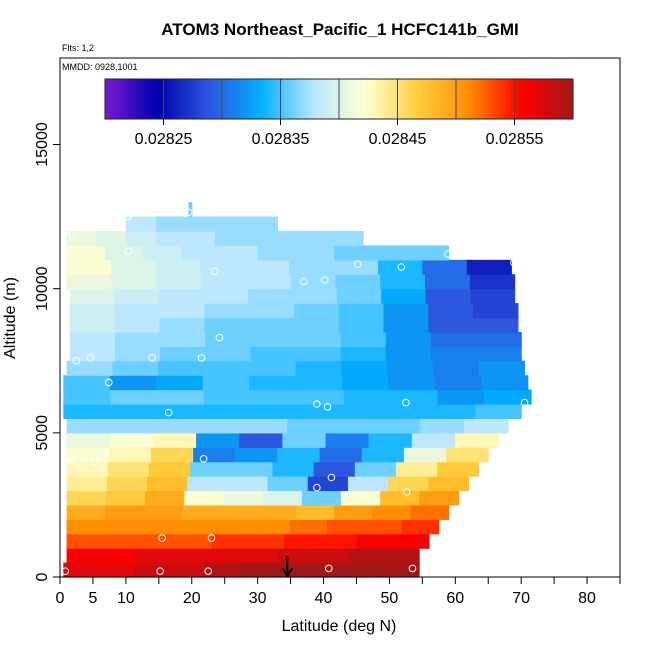 This screenshot has height=650, width=650. What do you see at coordinates (78, 48) in the screenshot?
I see `flights-label: Flts: 1,2` at bounding box center [78, 48].